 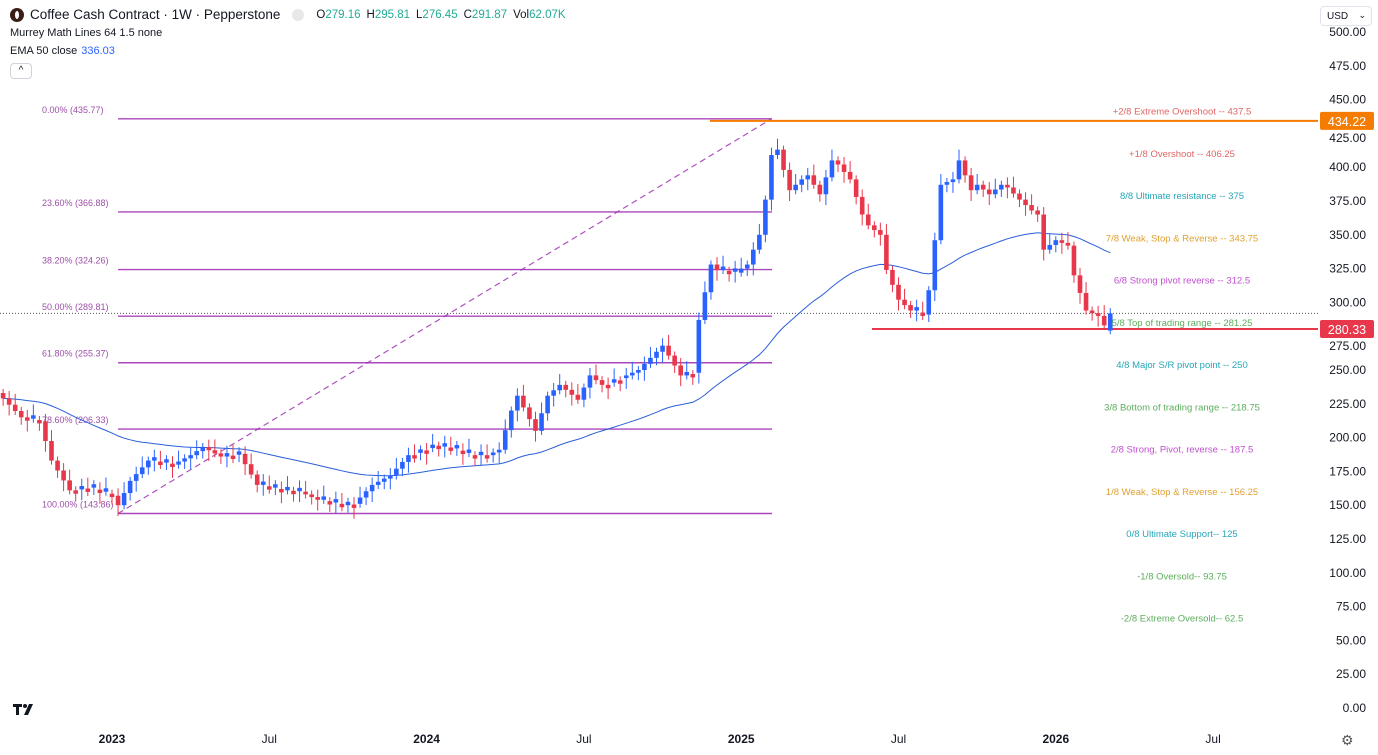 What do you see at coordinates (1346, 16) in the screenshot?
I see `currency-dropdown: USD ⌄` at bounding box center [1346, 16].